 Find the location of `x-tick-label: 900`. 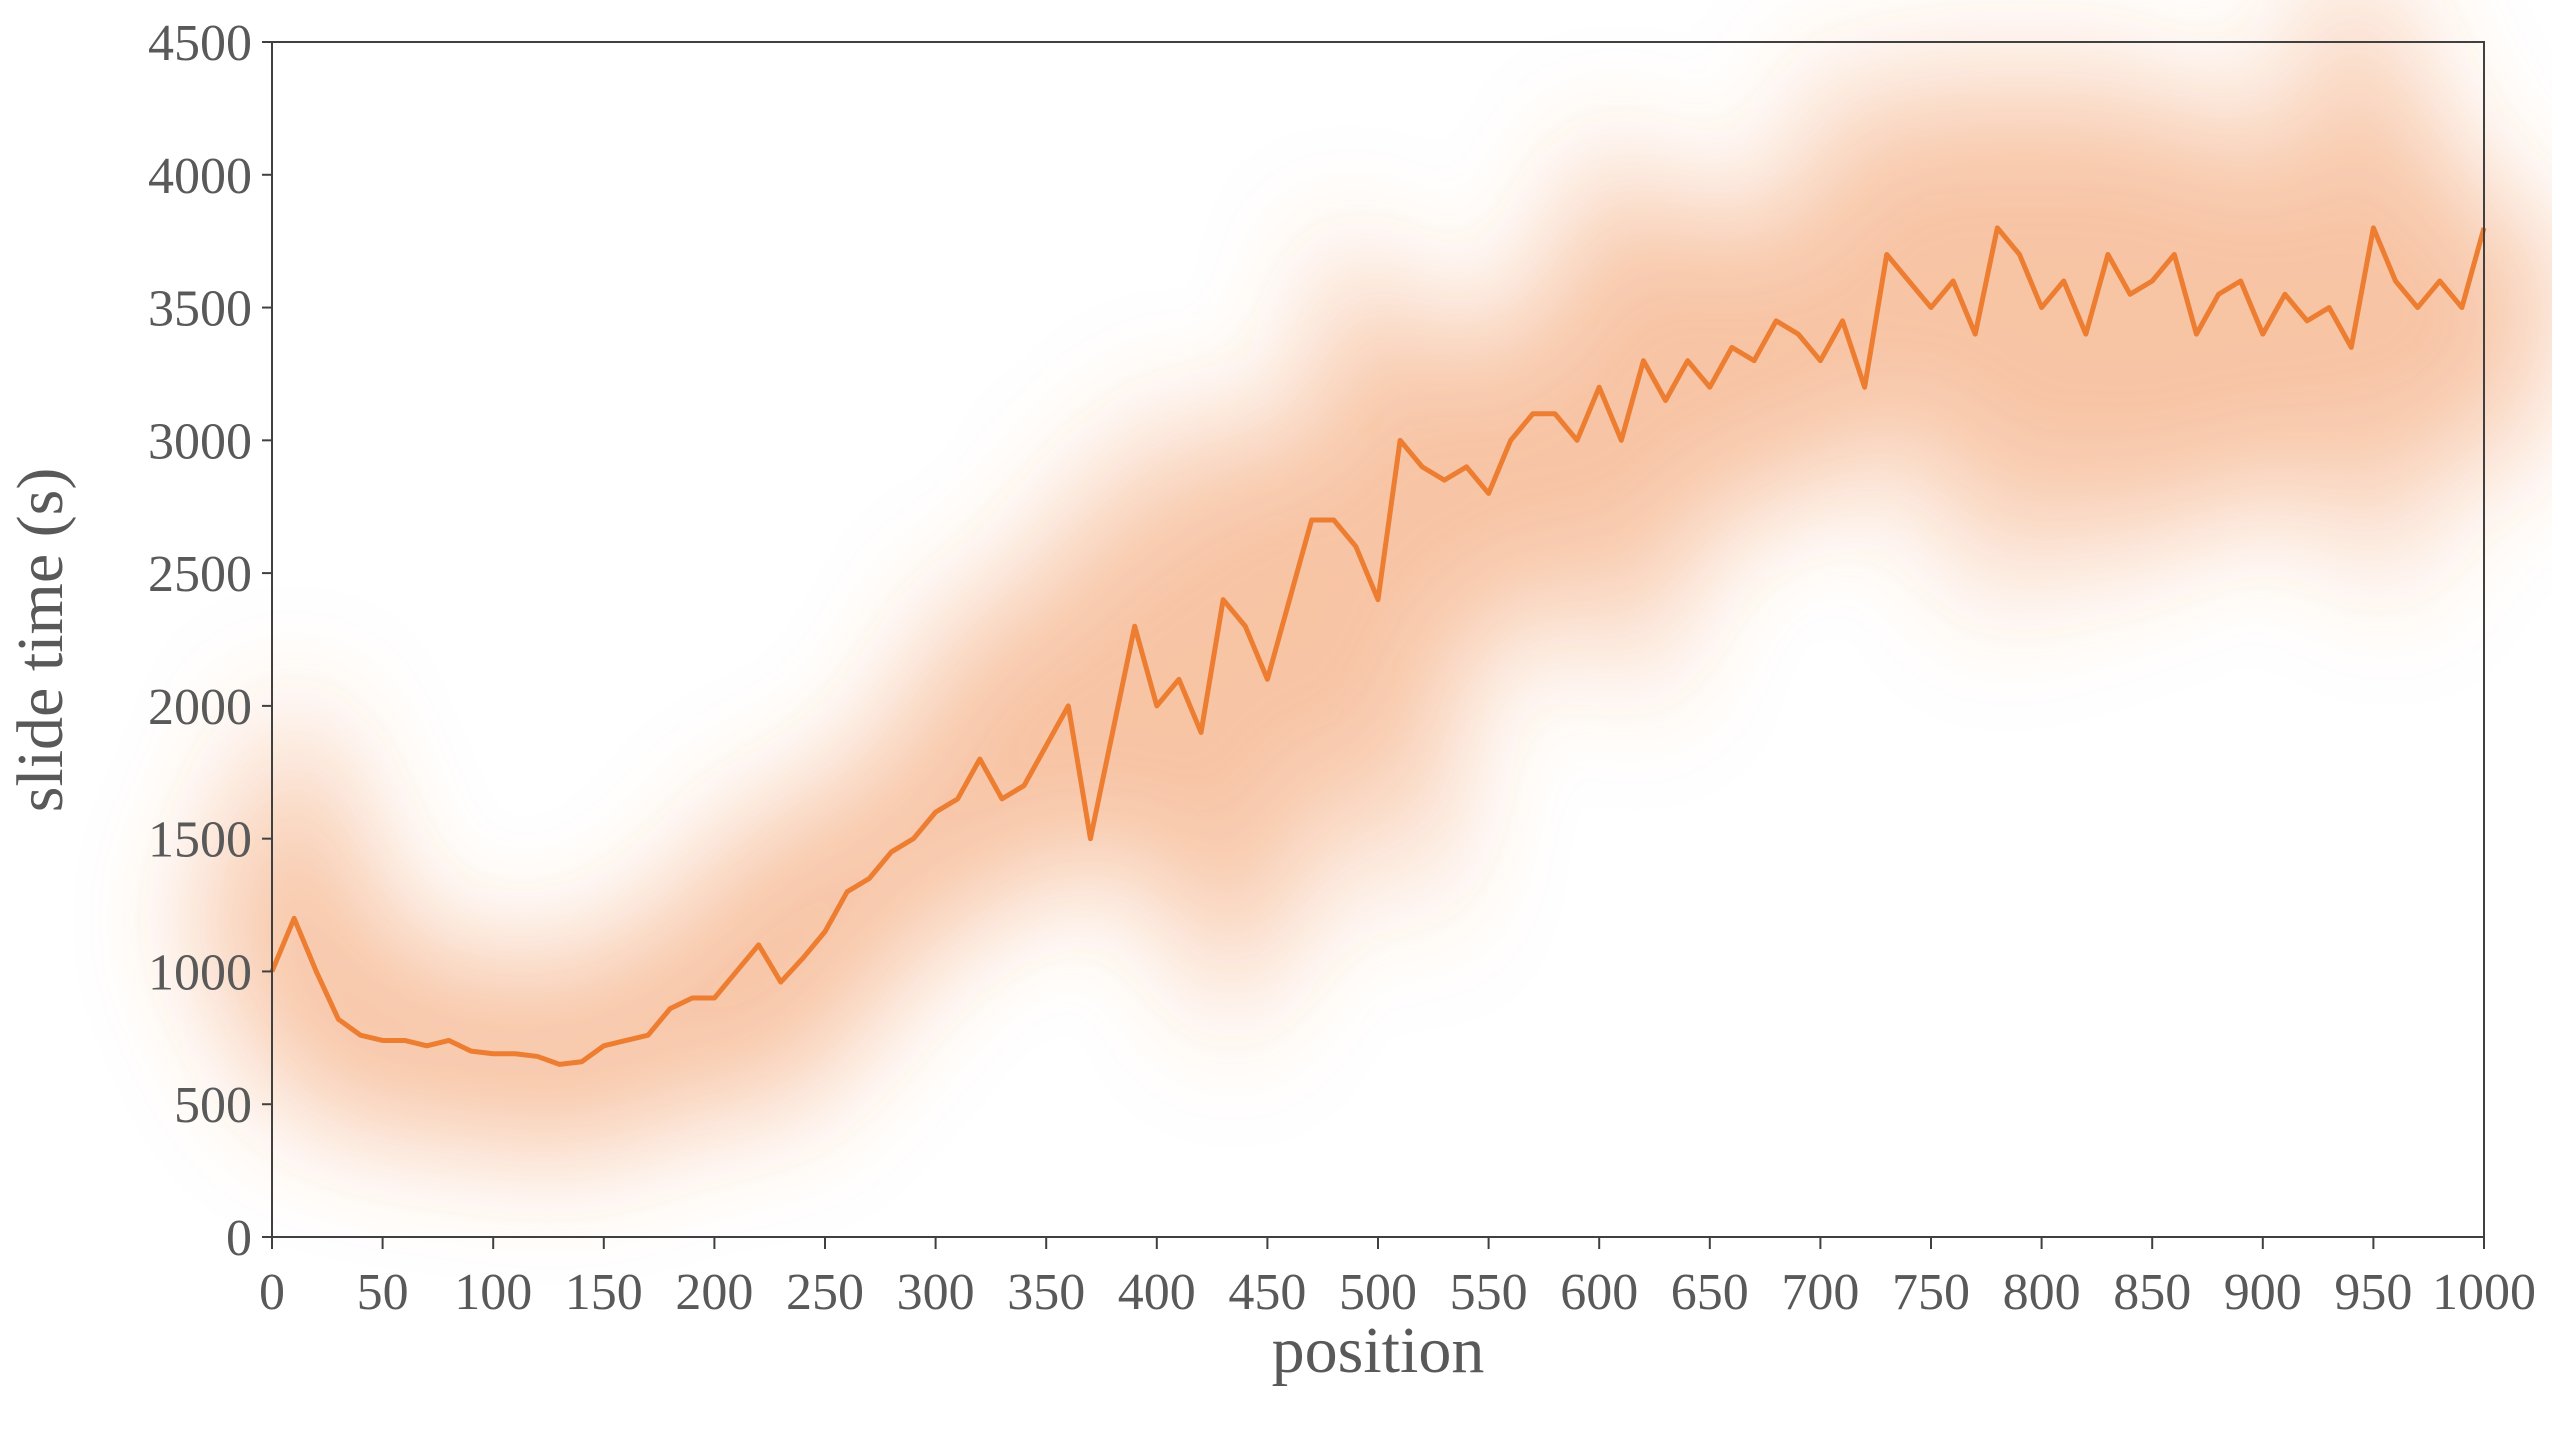

x-tick-label: 900 is located at coordinates (2263, 1292).